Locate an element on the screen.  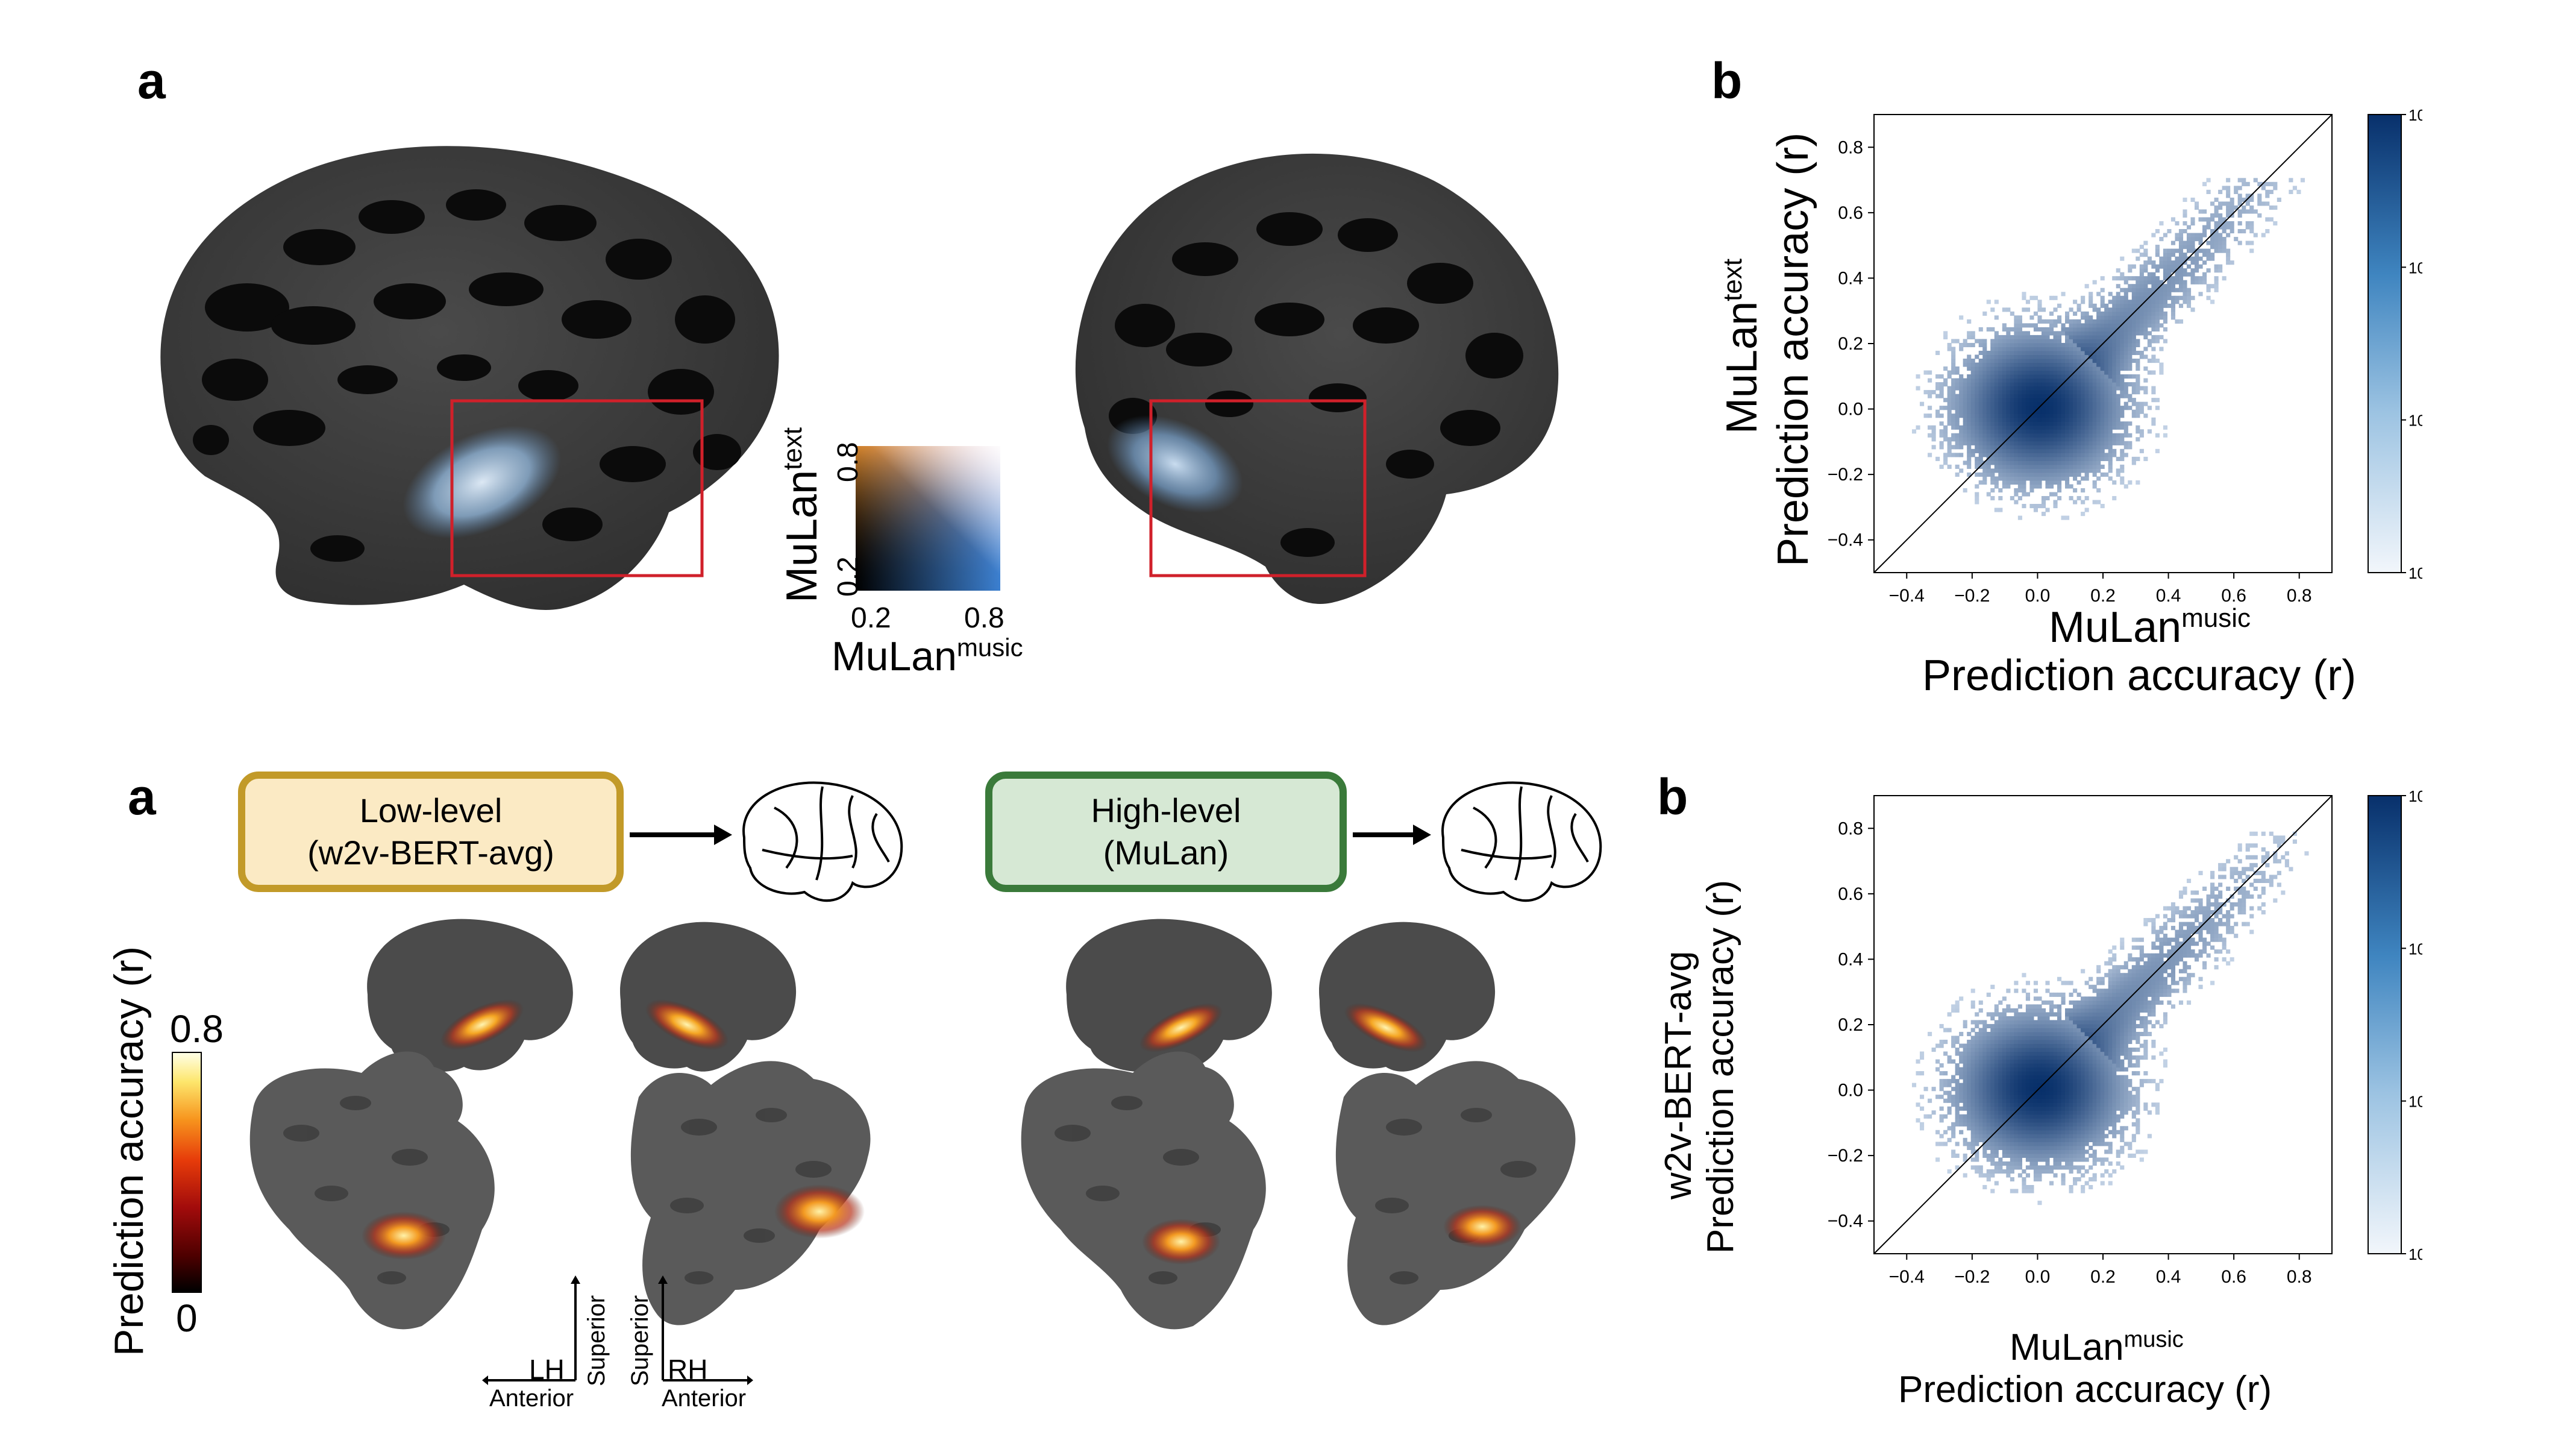
colormap-y-label: MuLantext is located at coordinates (802, 515).